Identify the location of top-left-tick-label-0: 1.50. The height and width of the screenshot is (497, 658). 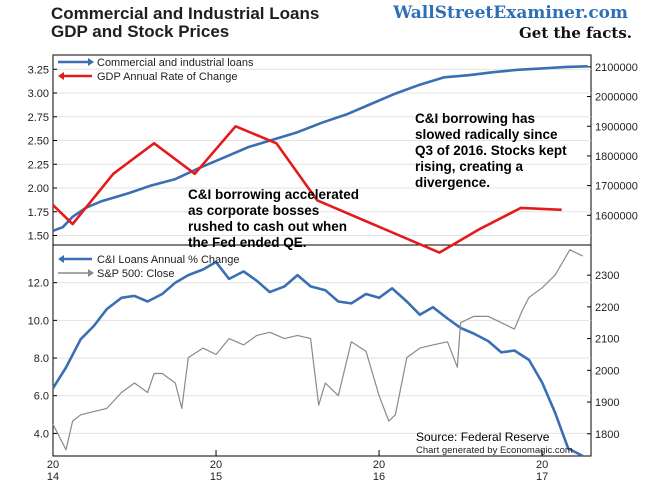
(38, 237).